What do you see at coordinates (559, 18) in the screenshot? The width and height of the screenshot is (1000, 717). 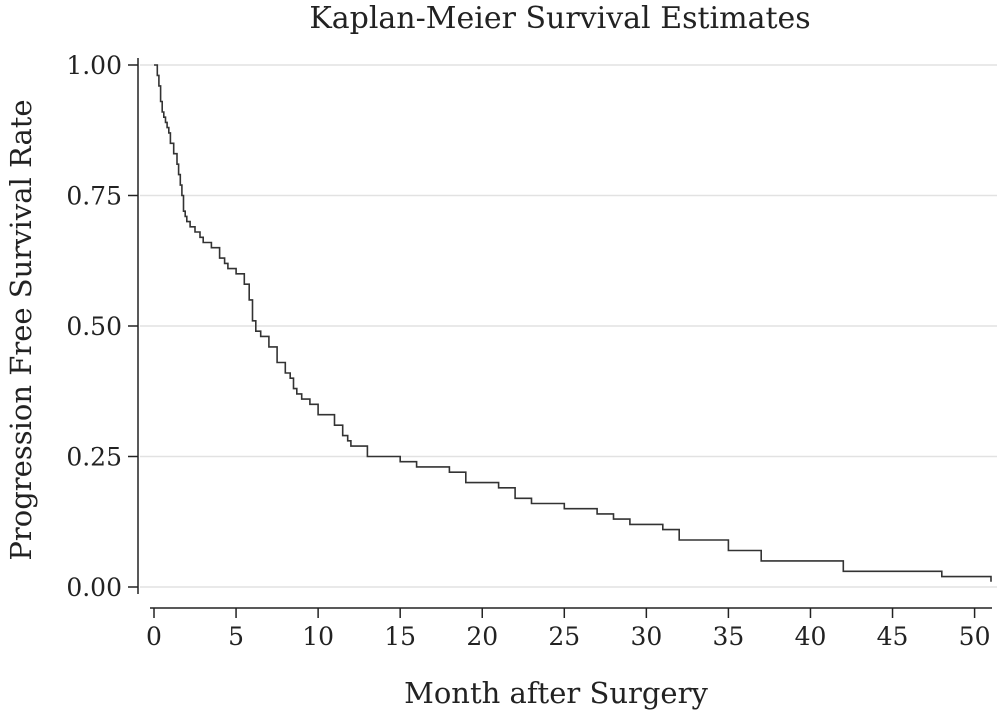 I see `chart-title: Kaplan-Meier Survival Estimates` at bounding box center [559, 18].